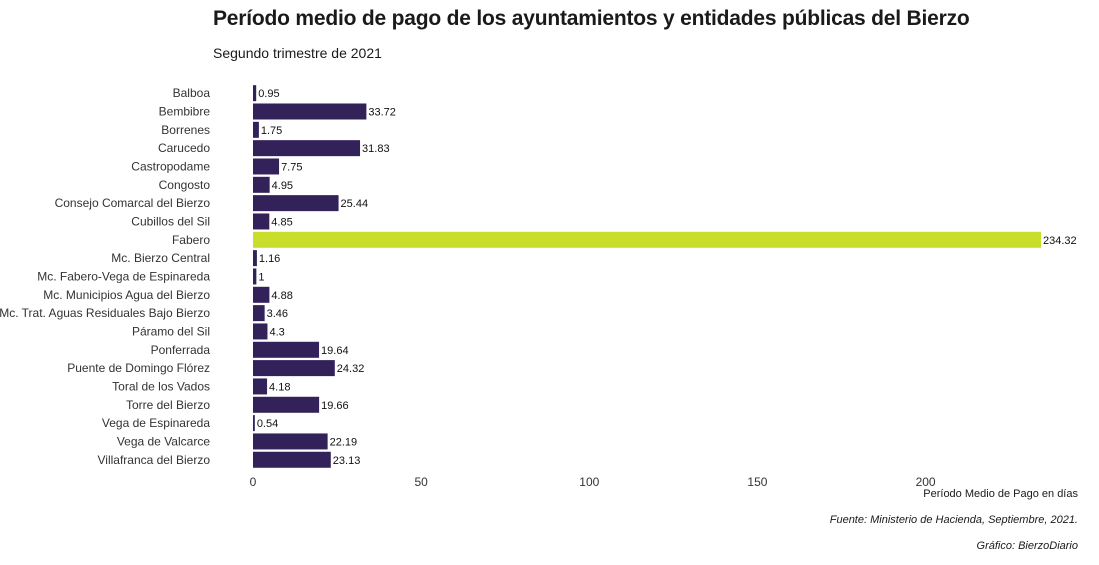  Describe the element at coordinates (347, 461) in the screenshot. I see `data-label: 23.13` at that location.